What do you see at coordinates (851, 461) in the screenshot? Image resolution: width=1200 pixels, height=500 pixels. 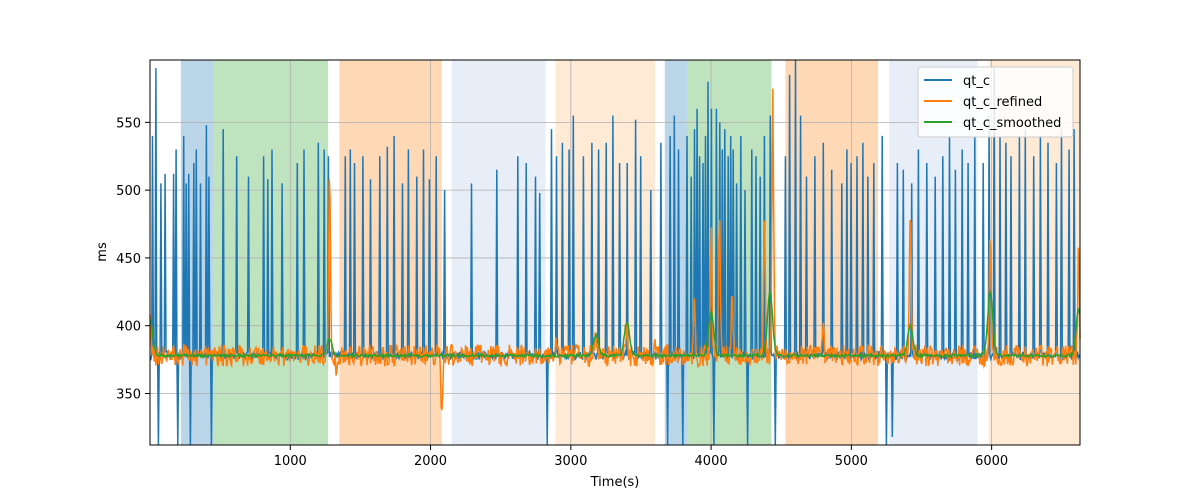 I see `x-tick-label-5000: 5000` at bounding box center [851, 461].